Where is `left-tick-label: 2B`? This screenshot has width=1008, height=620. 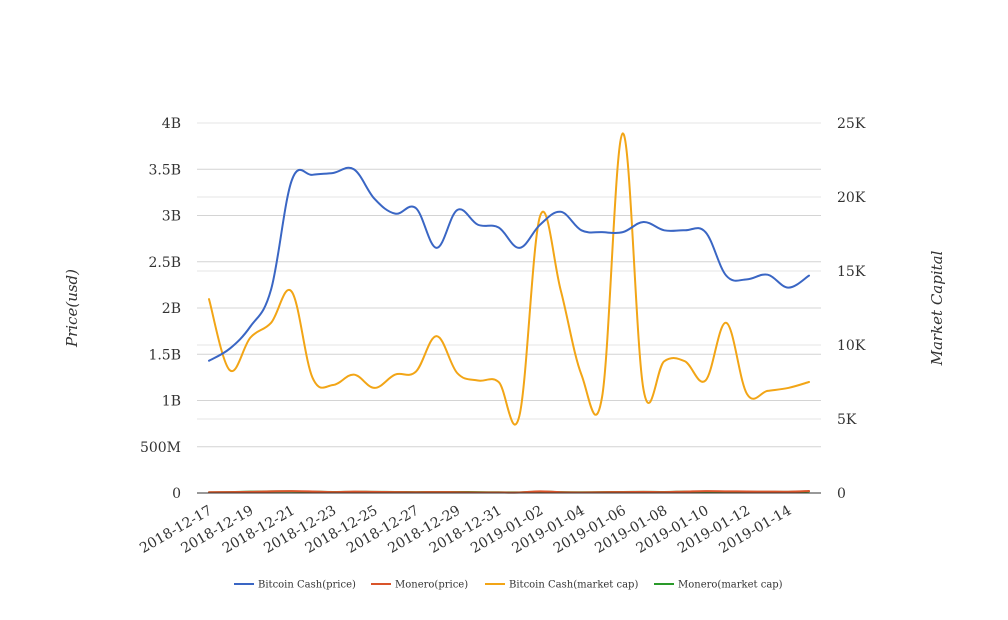 left-tick-label: 2B is located at coordinates (171, 309).